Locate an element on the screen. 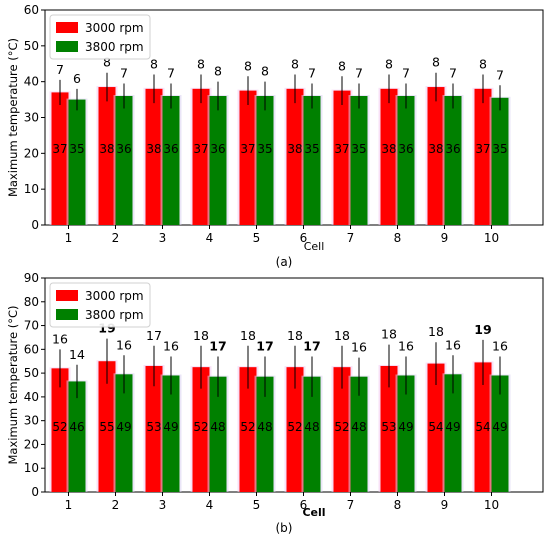 This screenshot has height=540, width=550. value-label: 53 is located at coordinates (153, 427).